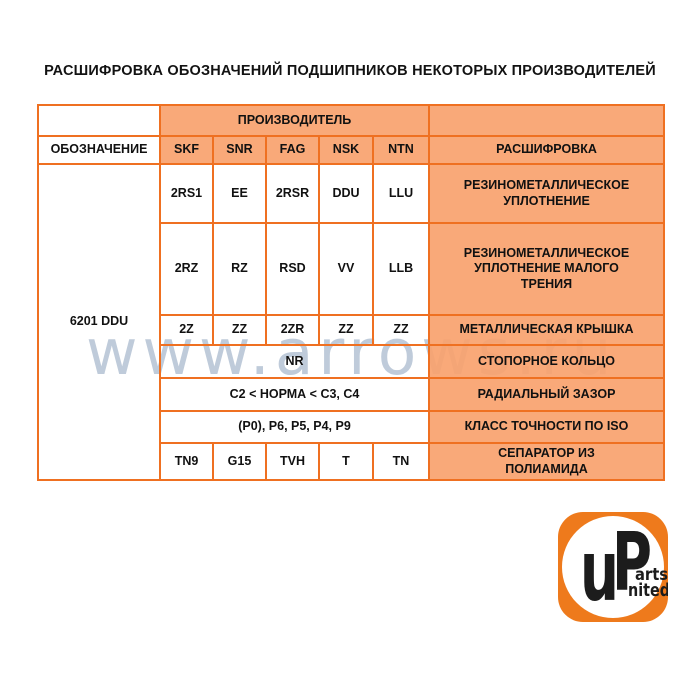 Image resolution: width=700 pixels, height=700 pixels. I want to click on code-cell: RSD, so click(292, 269).